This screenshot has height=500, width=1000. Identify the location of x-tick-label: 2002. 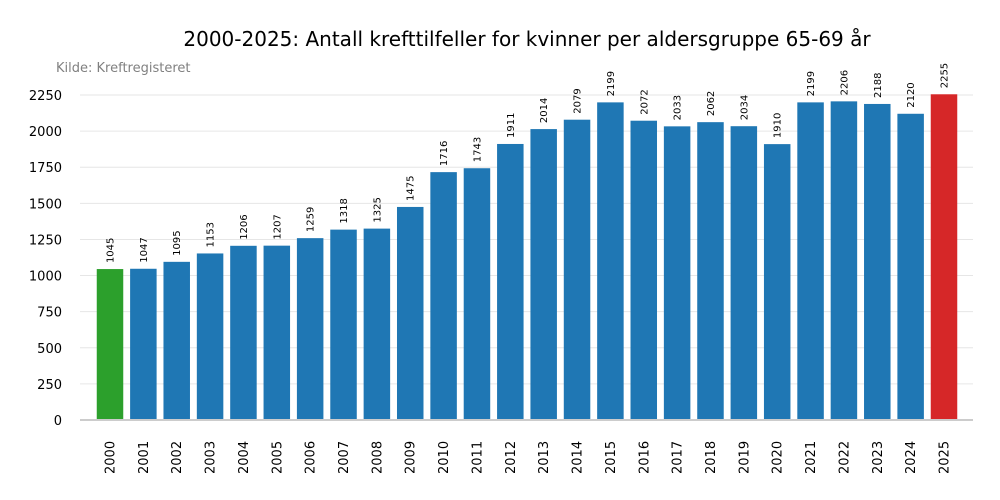
(177, 457).